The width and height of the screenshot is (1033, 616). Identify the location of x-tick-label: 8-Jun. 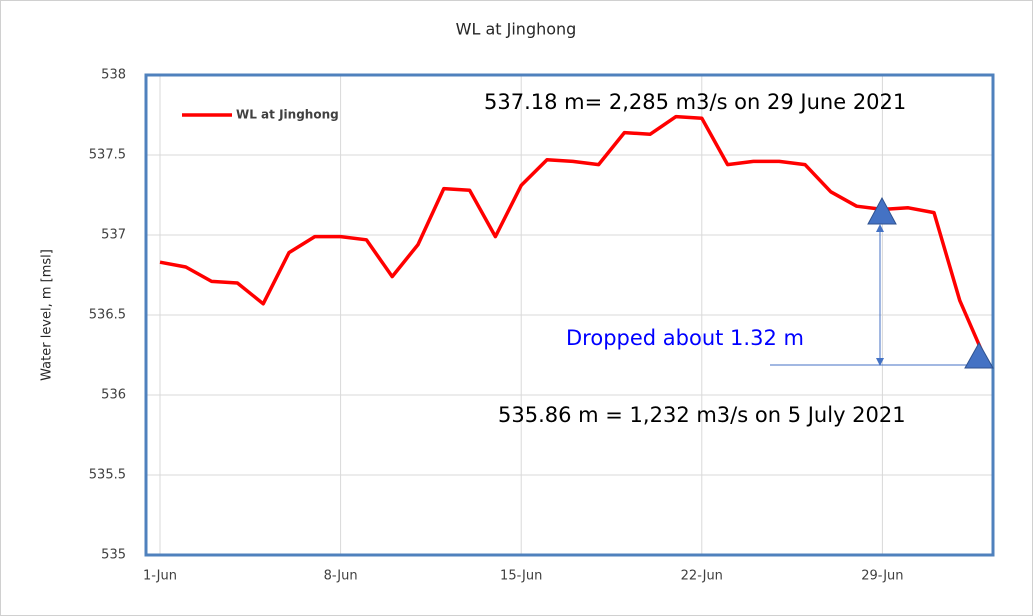
(341, 576).